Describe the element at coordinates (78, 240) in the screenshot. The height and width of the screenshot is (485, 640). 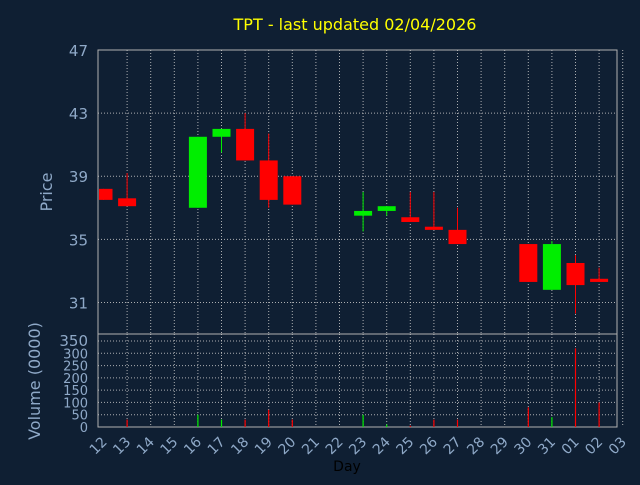
I see `price-tick-label: 35` at that location.